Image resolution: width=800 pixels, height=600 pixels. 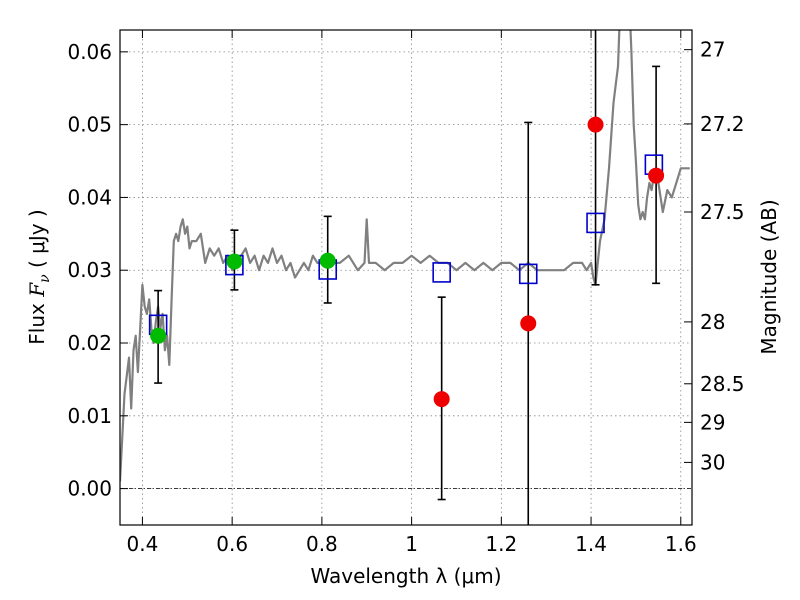 I want to click on x-tick-labels: 0.4 0.6 0.8 1 1.2 1.4 1.6, so click(x=412, y=544).